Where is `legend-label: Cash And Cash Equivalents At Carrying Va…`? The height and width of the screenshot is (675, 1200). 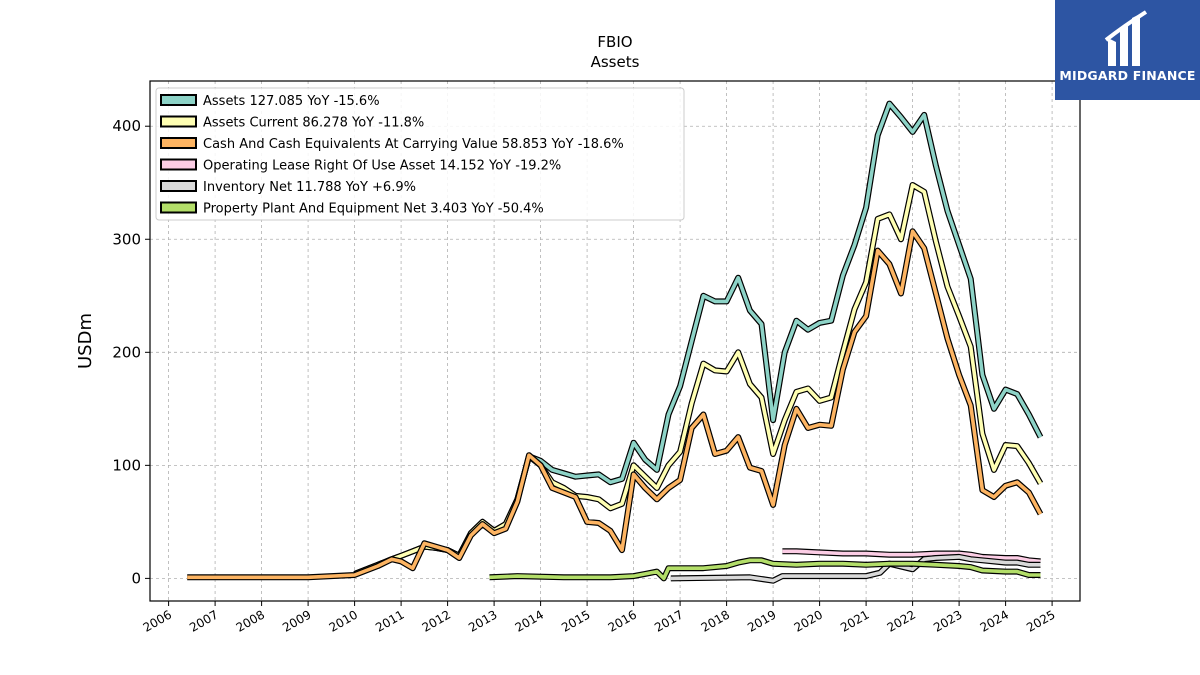
legend-label: Cash And Cash Equivalents At Carrying Va… is located at coordinates (413, 144).